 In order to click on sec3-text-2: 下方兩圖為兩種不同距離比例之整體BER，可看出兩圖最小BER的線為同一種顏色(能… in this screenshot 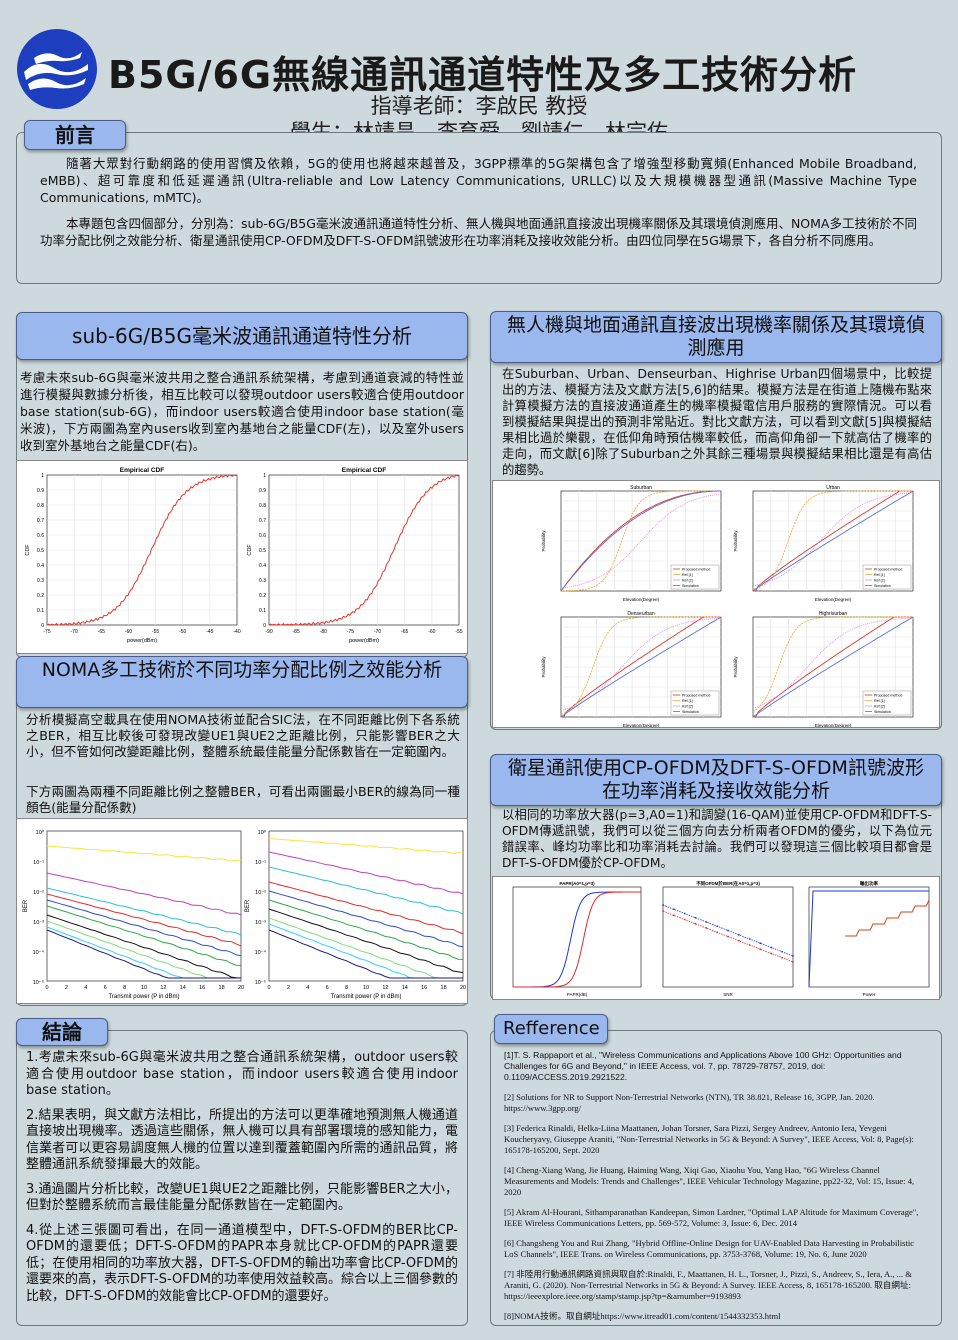, I will do `click(243, 799)`.